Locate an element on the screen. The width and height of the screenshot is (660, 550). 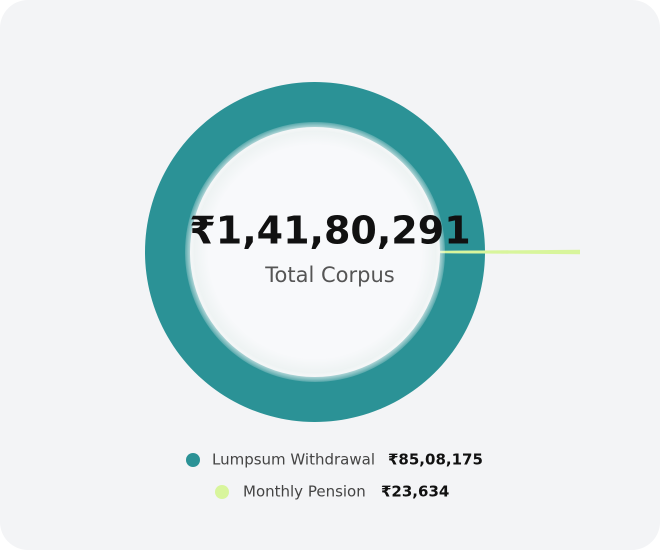
legend-value: ₹85,08,175 is located at coordinates (435, 460).